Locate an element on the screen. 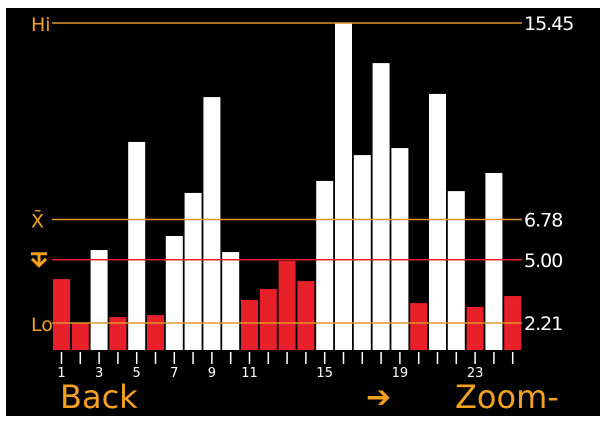 Image resolution: width=609 pixels, height=423 pixels. lo-value: 2.21 is located at coordinates (543, 324).